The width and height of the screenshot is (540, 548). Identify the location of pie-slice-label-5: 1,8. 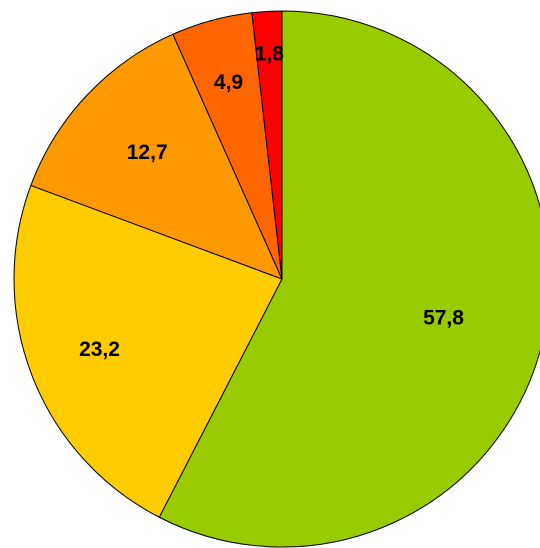
(270, 54).